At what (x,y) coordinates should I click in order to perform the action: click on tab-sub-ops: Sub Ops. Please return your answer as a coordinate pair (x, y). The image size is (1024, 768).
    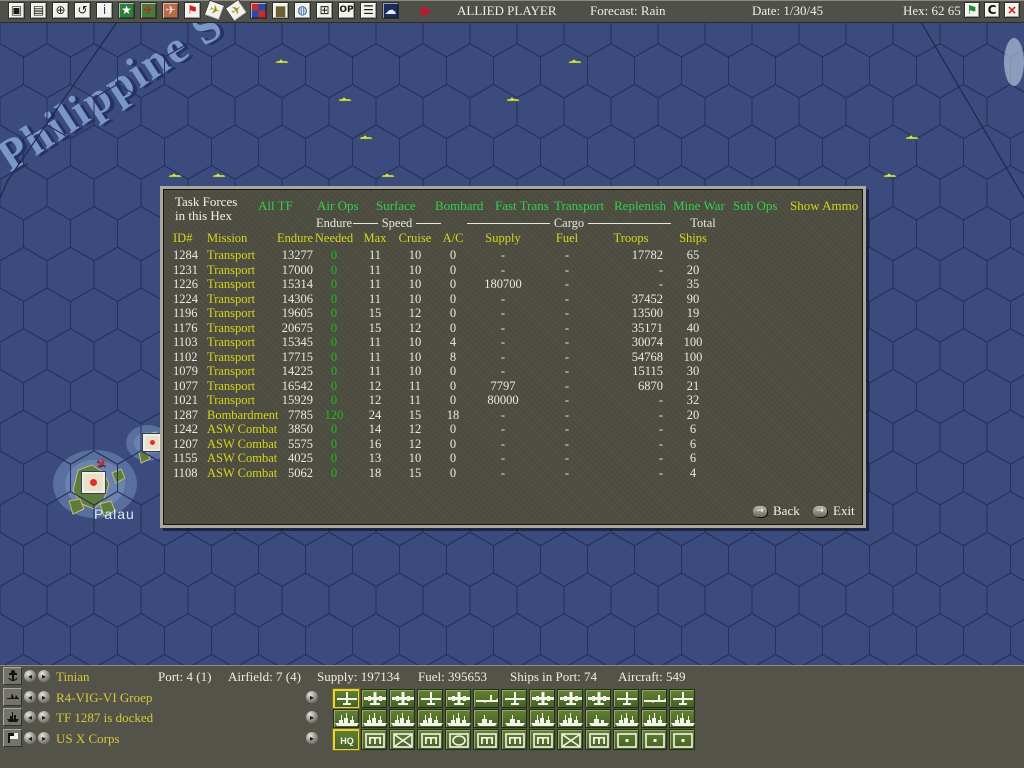
    Looking at the image, I should click on (755, 205).